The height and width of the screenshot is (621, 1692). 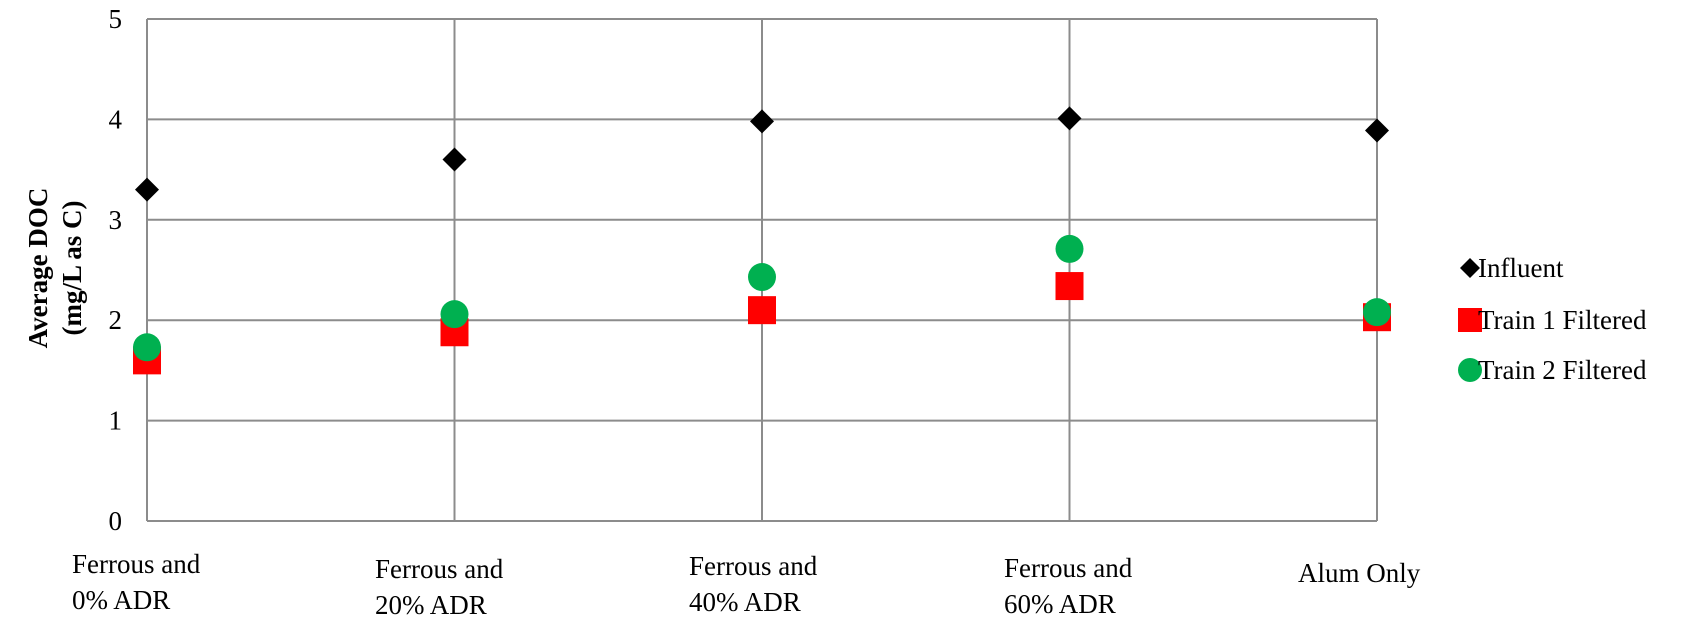 I want to click on legend-item-train-2-filtered: Train 2 Filtered, so click(x=1552, y=370).